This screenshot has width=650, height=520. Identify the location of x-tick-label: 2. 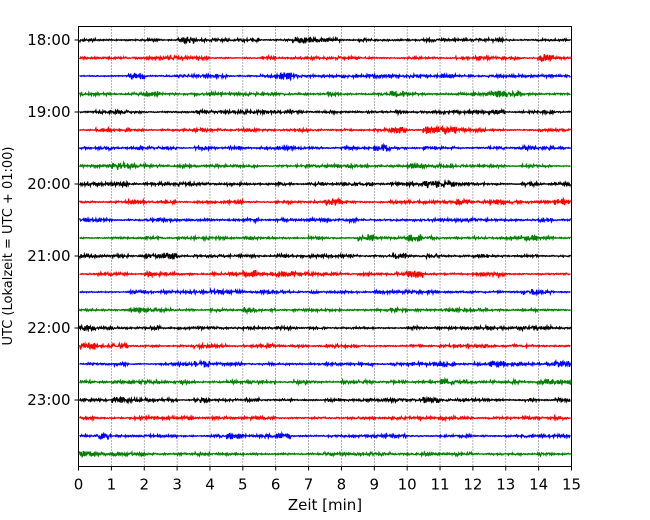
(144, 485).